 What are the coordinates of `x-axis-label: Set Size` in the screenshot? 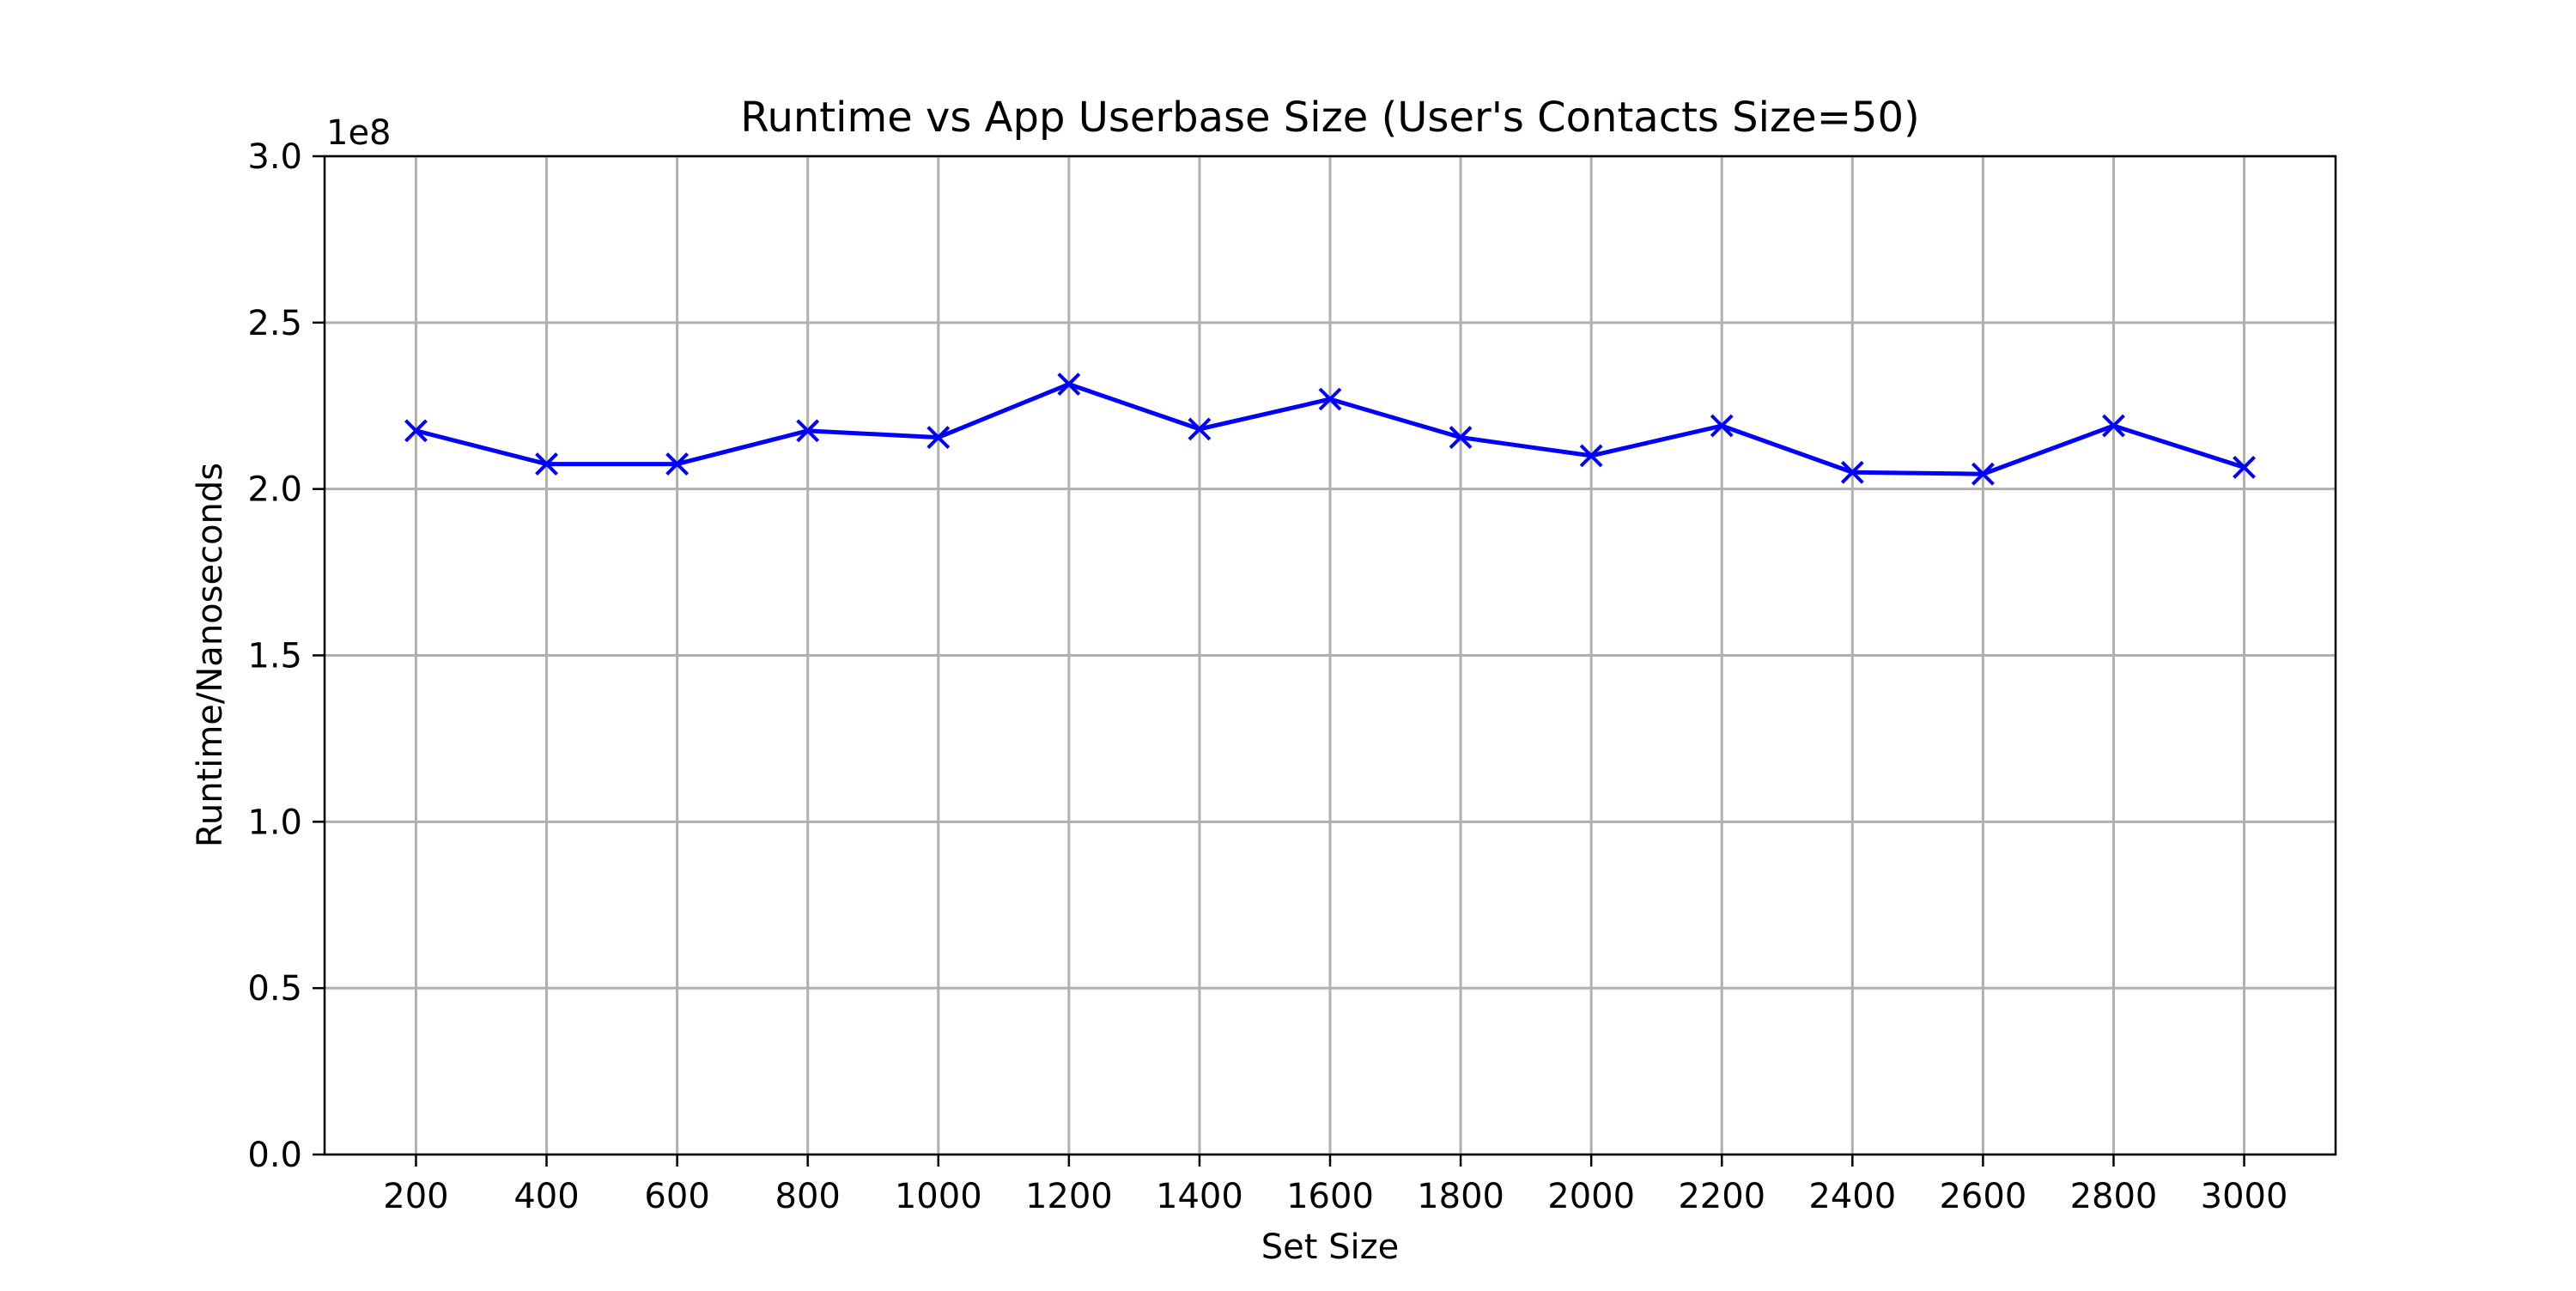 It's located at (1330, 1247).